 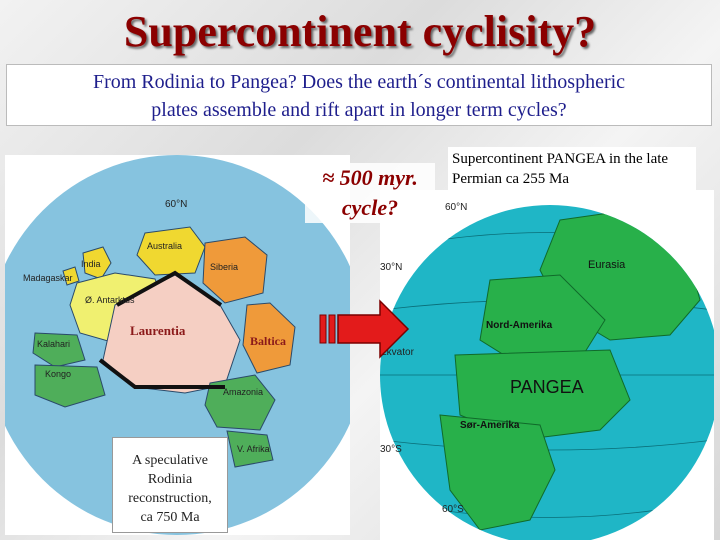 I want to click on pangea-lat60s-label: 60°S, so click(x=453, y=509).